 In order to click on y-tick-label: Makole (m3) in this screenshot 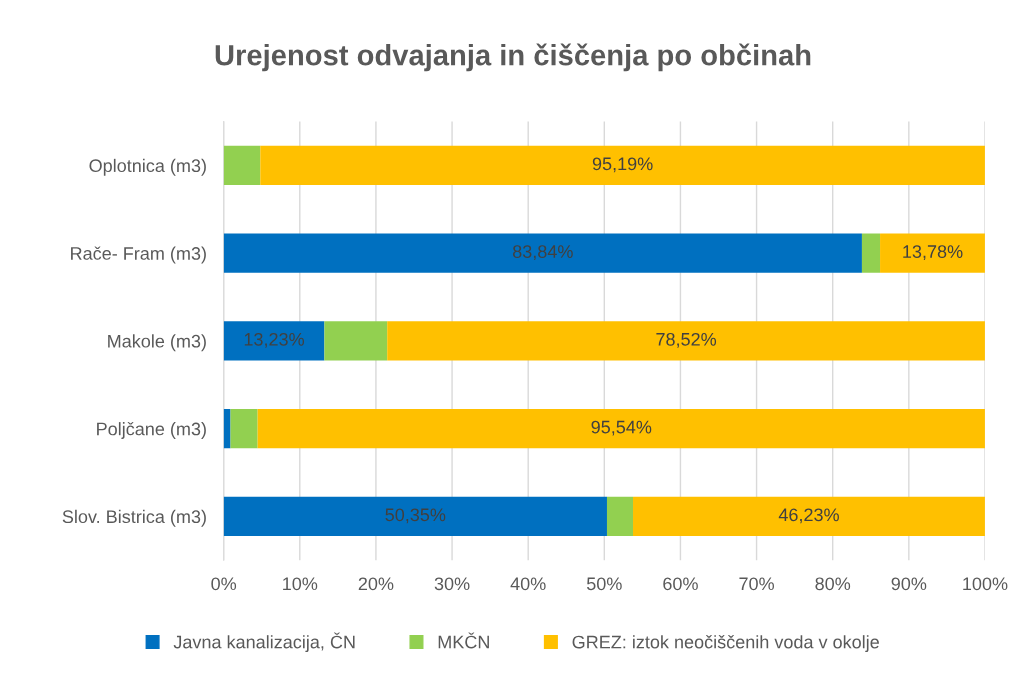, I will do `click(157, 343)`.